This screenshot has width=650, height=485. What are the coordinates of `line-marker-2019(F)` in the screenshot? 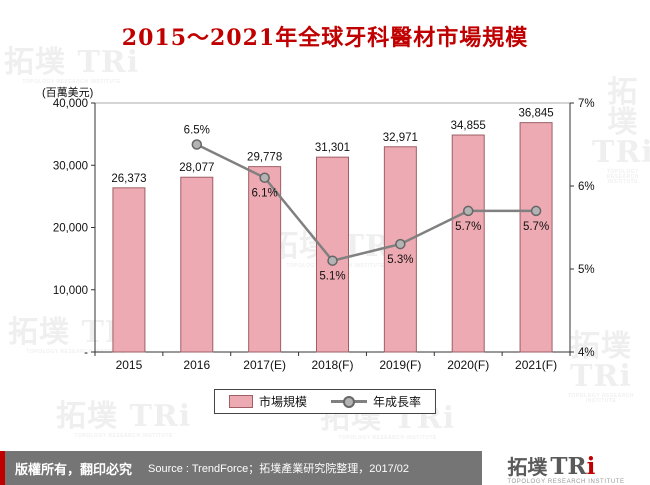 It's located at (400, 244).